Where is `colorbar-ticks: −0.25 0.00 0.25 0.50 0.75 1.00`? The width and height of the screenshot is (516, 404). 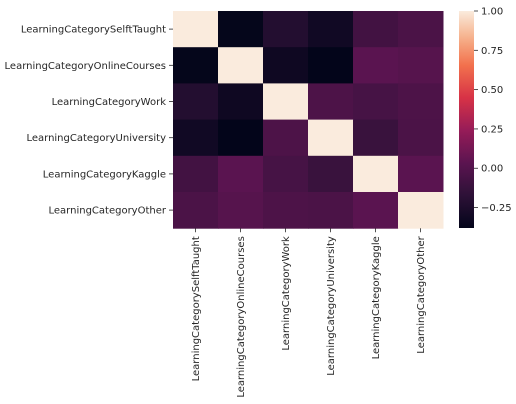 colorbar-ticks: −0.25 0.00 0.25 0.50 0.75 1.00 is located at coordinates (493, 110).